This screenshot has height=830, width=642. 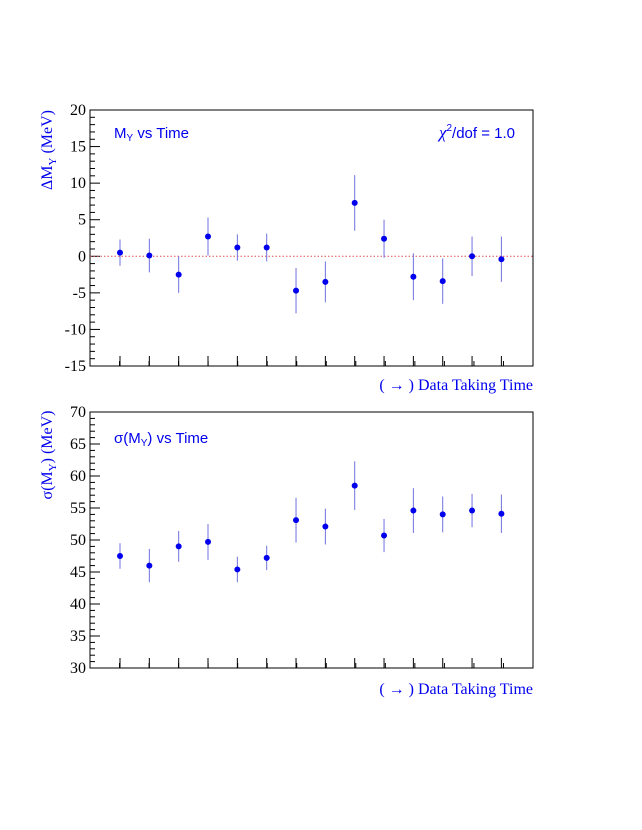 I want to click on annotation-right: χ2/dof = 1.0, so click(x=476, y=132).